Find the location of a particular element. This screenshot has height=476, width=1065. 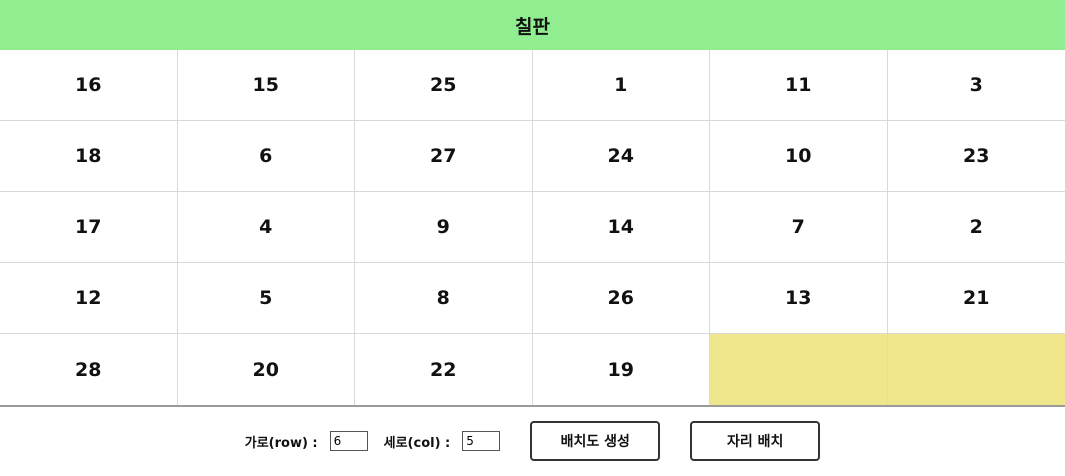

seat-cell: 9 is located at coordinates (444, 227).